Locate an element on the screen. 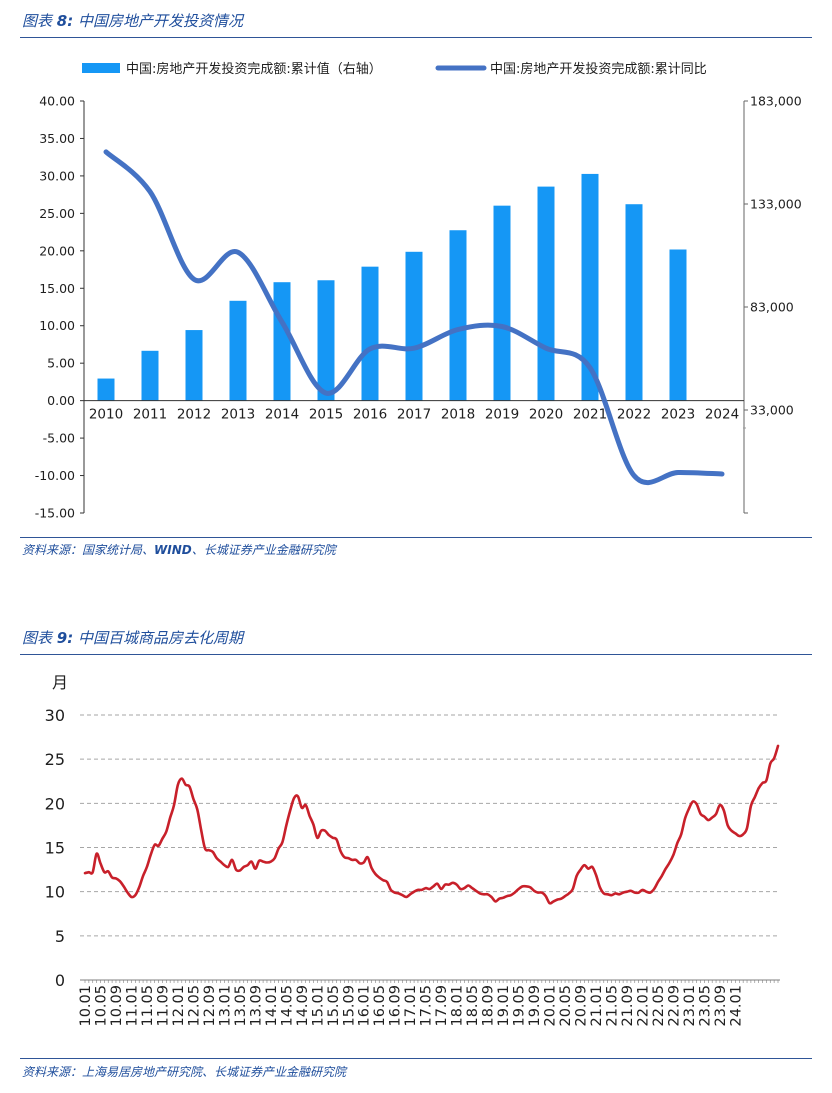 This screenshot has height=1093, width=832. x-tick-label: 10.01 is located at coordinates (86, 1006).